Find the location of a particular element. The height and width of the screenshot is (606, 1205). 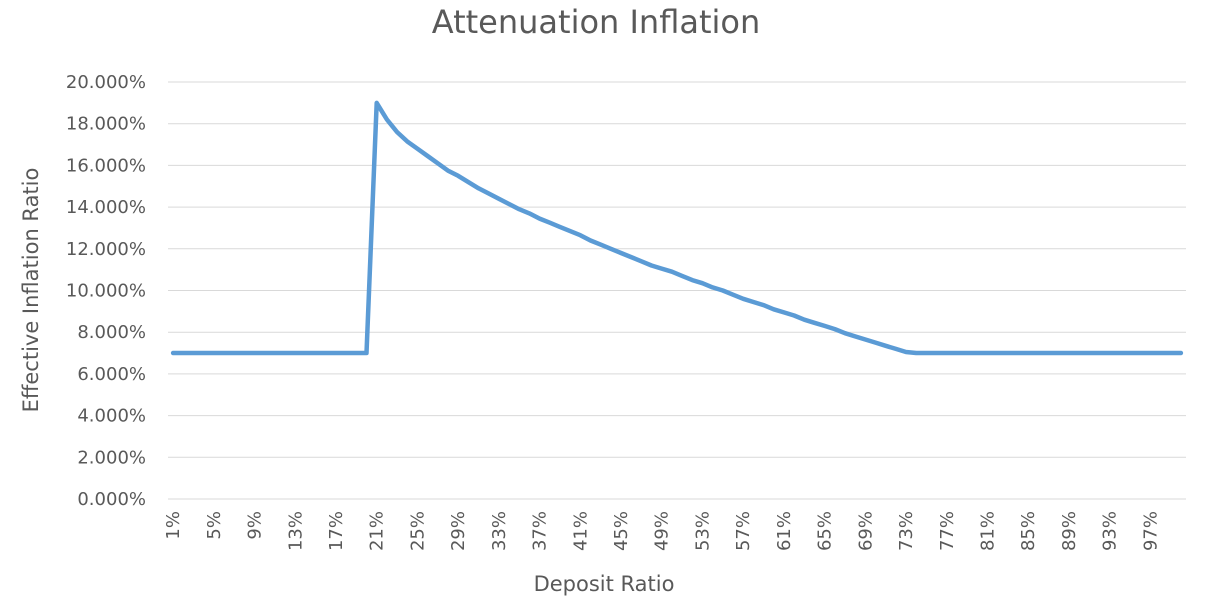

x-tick-label: 41% is located at coordinates (580, 531).